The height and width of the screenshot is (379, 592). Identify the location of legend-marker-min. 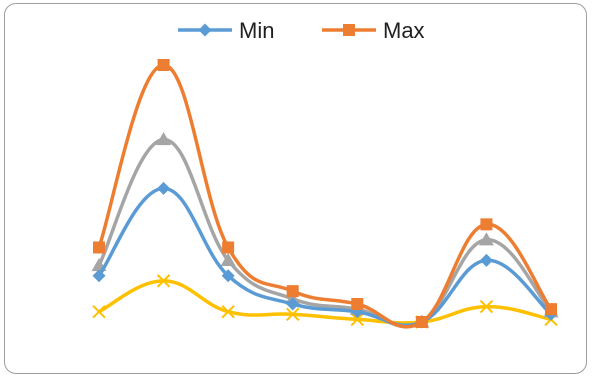
(205, 30).